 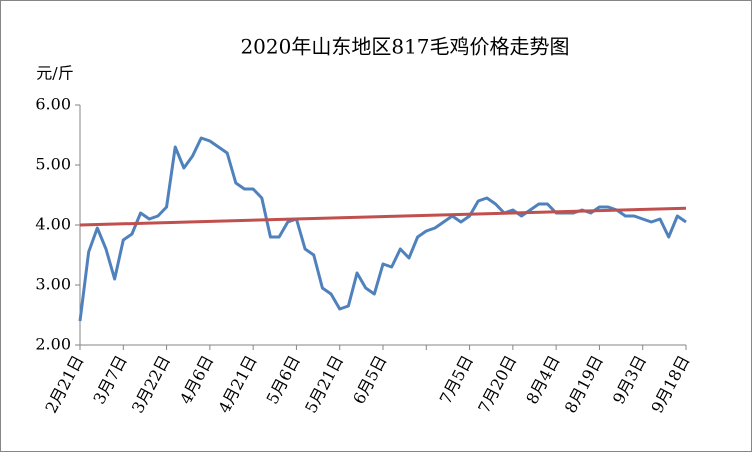 What do you see at coordinates (53, 344) in the screenshot?
I see `y-tick-label: 2.00` at bounding box center [53, 344].